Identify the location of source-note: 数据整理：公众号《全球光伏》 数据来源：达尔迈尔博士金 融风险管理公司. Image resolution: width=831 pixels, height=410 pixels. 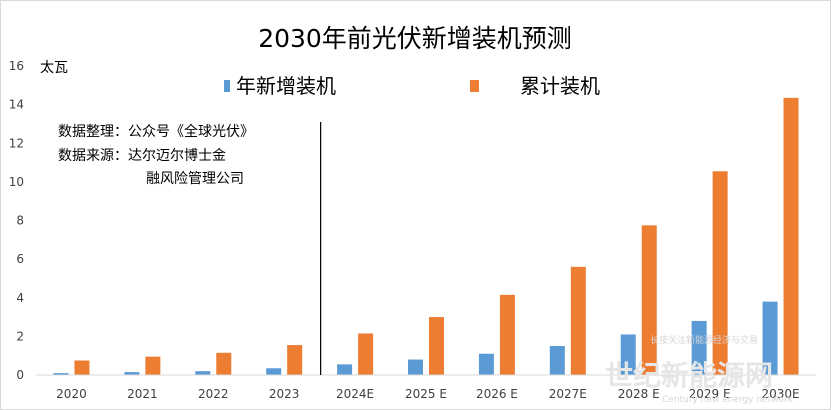
(156, 155).